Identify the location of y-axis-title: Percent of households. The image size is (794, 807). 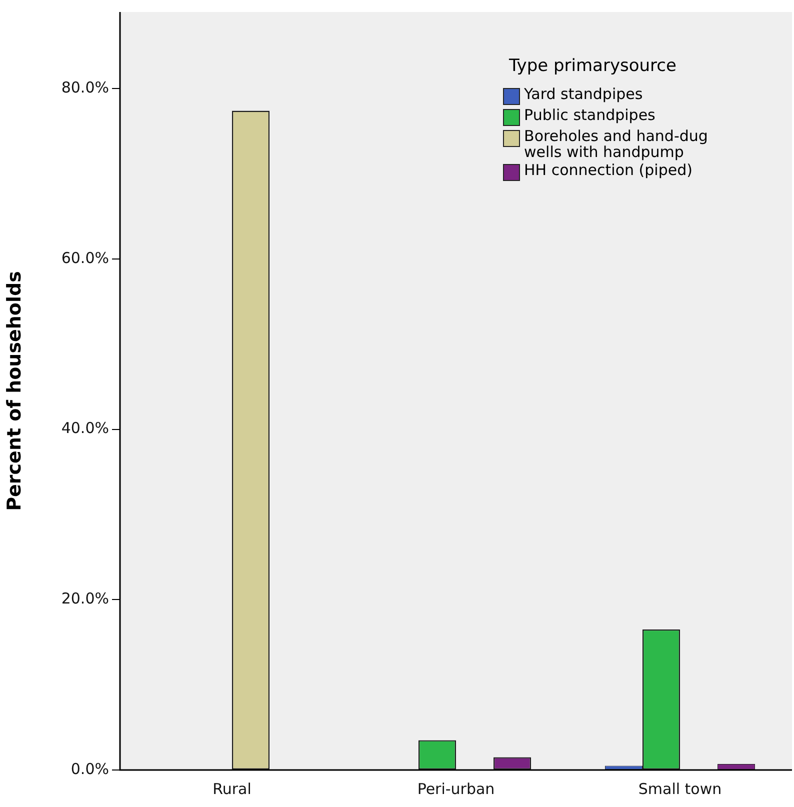
(14, 391).